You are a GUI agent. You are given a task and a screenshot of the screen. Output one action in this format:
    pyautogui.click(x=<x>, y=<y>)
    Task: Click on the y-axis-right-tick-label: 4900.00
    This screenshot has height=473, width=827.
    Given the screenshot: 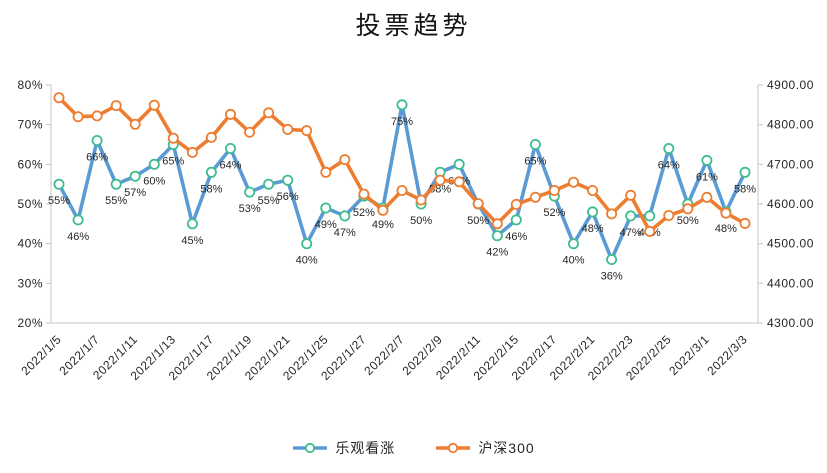 What is the action you would take?
    pyautogui.click(x=790, y=85)
    